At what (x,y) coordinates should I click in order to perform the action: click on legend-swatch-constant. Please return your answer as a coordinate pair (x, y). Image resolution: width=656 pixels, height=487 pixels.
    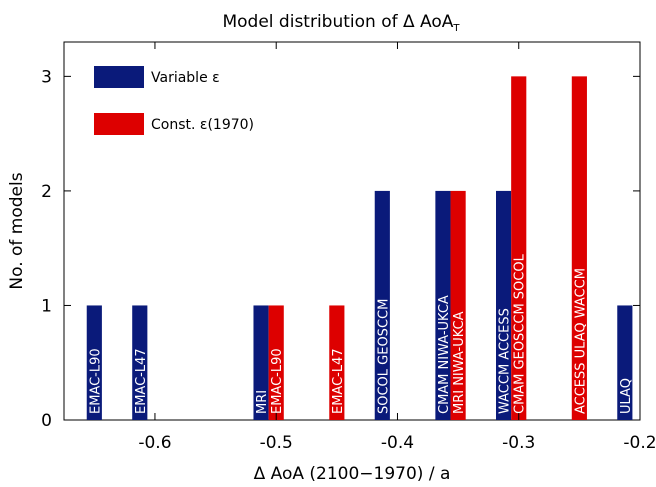
    Looking at the image, I should click on (119, 124).